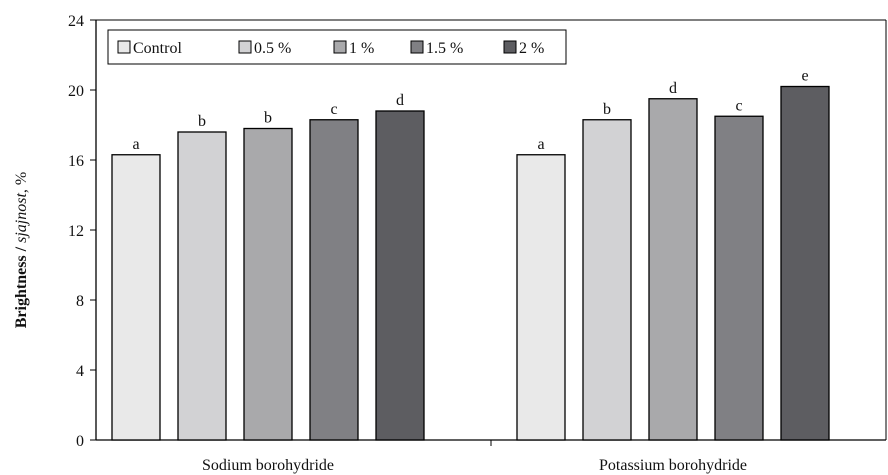  What do you see at coordinates (76, 91) in the screenshot?
I see `y-tick-label: 20` at bounding box center [76, 91].